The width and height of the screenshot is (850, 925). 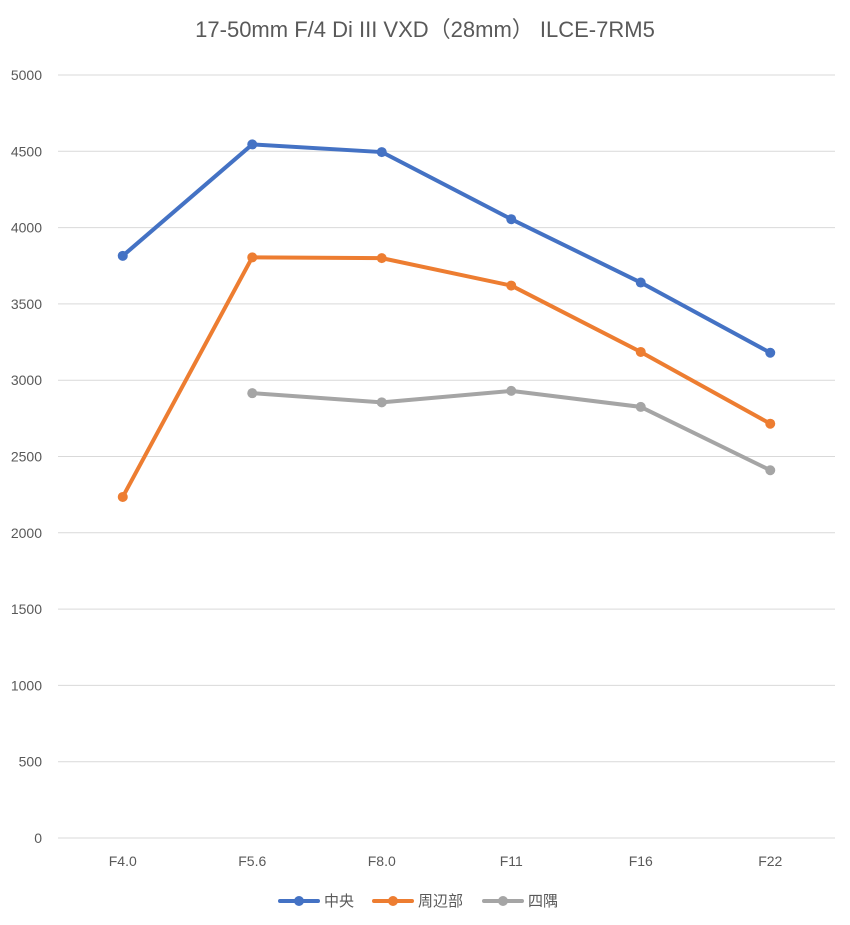 I want to click on y-tick-label: 0, so click(x=38, y=838).